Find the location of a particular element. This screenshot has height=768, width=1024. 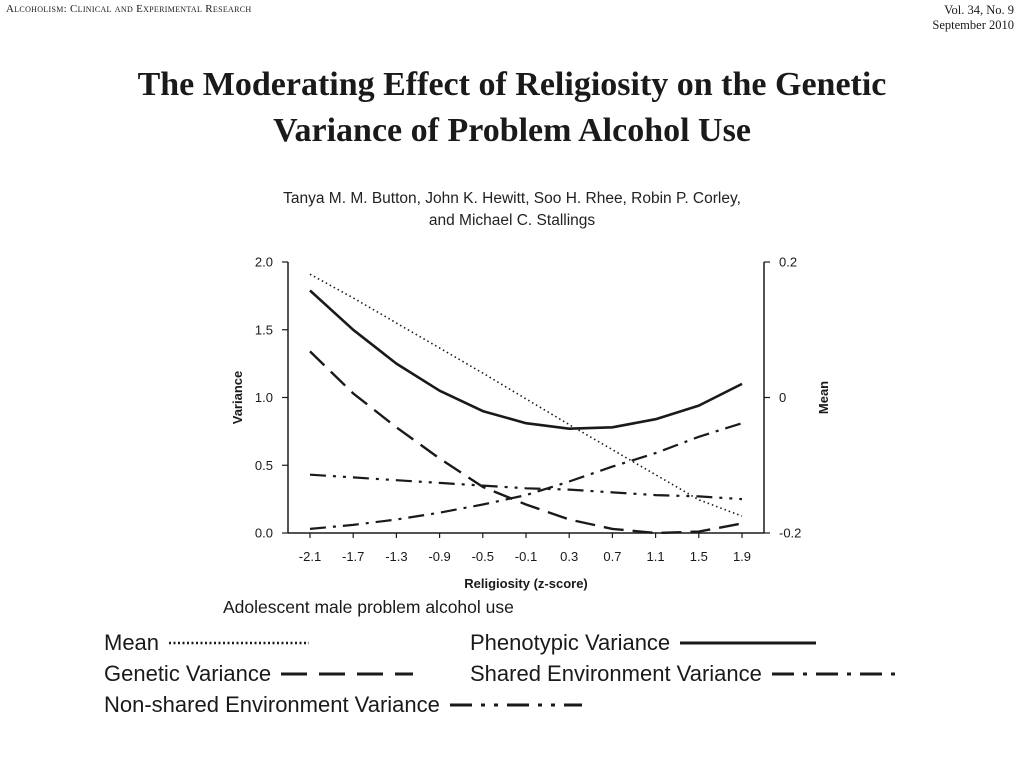

issue-info: Vol. 34, No. 9 September 2010 is located at coordinates (973, 18).